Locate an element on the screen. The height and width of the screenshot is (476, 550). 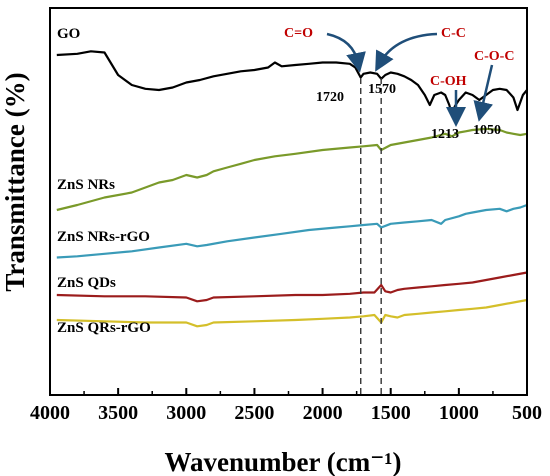
series-label-go: GO is located at coordinates (68, 34).